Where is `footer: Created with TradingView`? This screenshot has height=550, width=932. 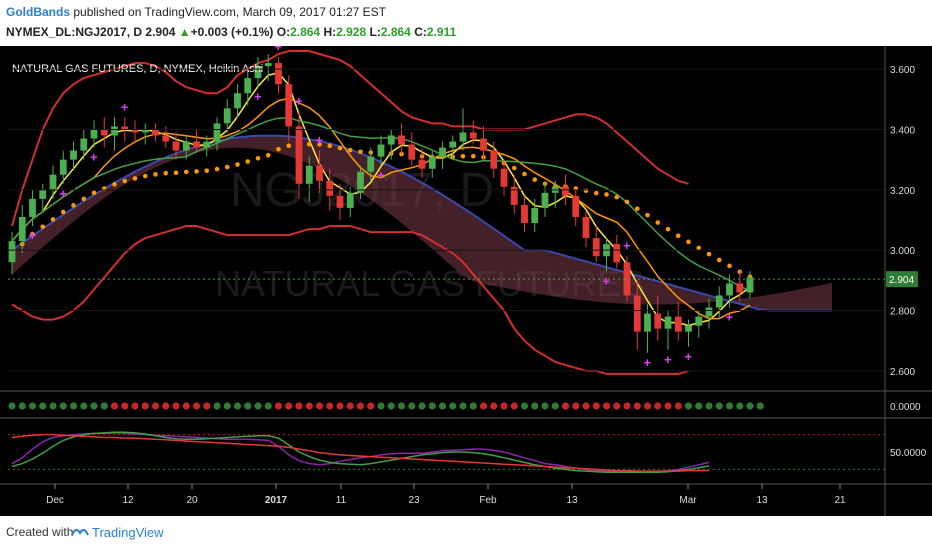
footer: Created with TradingView is located at coordinates (466, 533).